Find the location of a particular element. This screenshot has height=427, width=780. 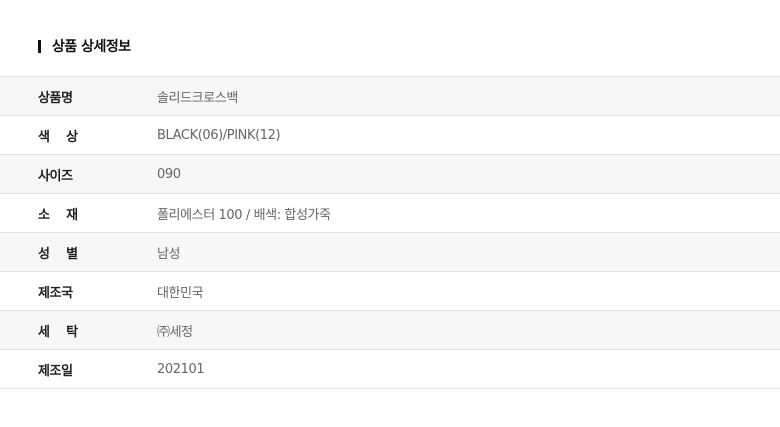

row-value: 090 is located at coordinates (169, 174).